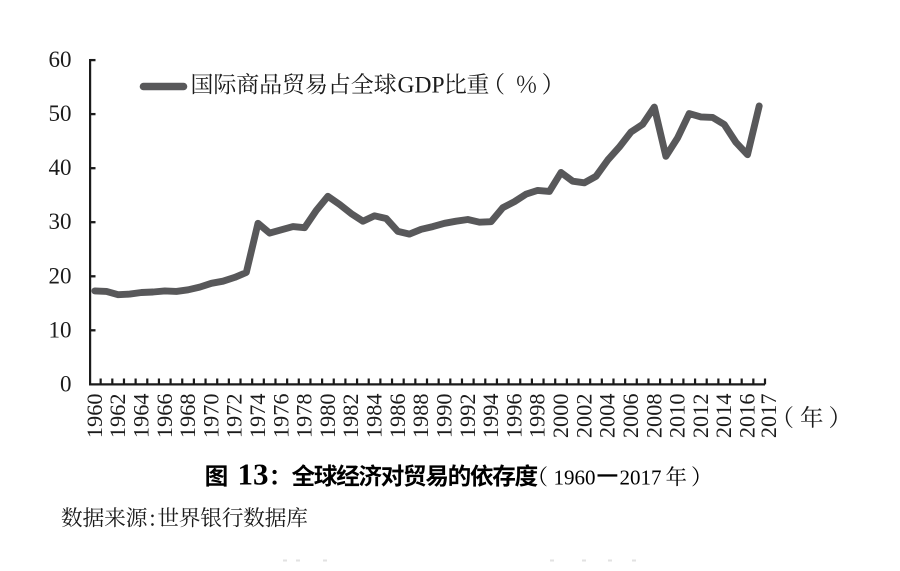 This screenshot has width=900, height=571. I want to click on svg-text: 10, so click(60, 329).